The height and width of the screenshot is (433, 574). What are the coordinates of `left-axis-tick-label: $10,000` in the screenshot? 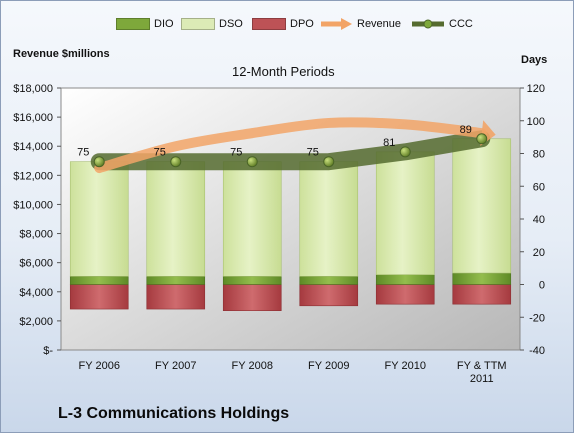 It's located at (33, 205).